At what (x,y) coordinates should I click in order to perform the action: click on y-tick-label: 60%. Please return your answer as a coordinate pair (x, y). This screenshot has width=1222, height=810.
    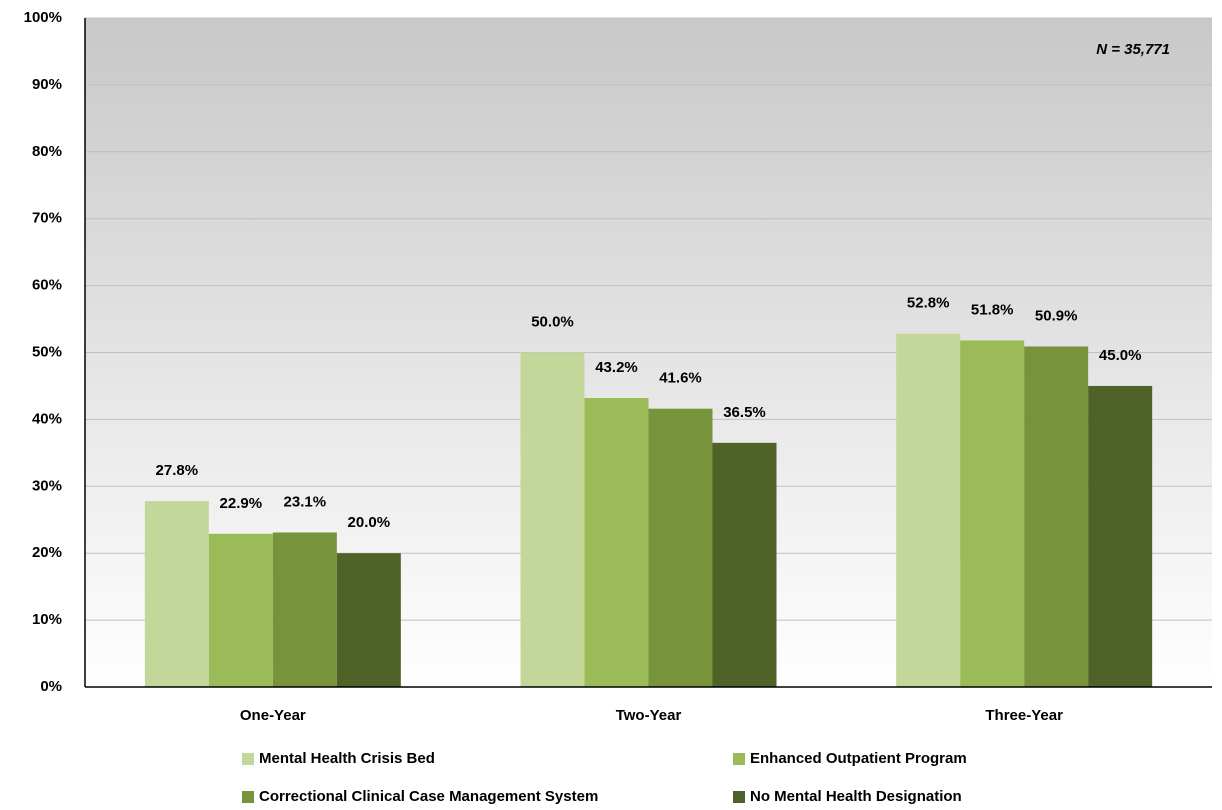
    Looking at the image, I should click on (47, 285).